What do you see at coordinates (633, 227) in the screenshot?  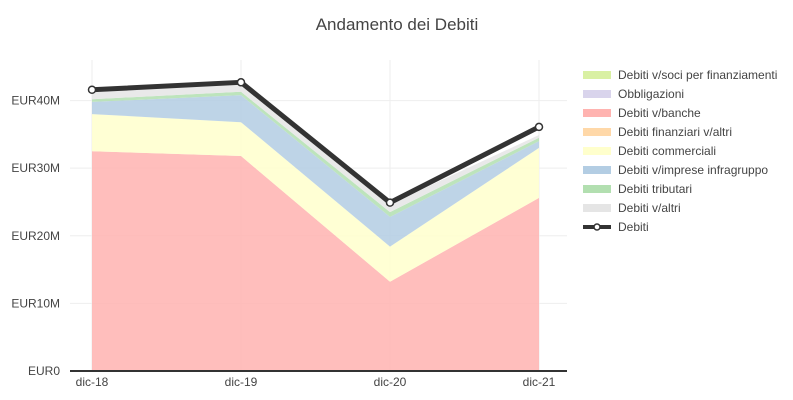 I see `legend-label: Debiti` at bounding box center [633, 227].